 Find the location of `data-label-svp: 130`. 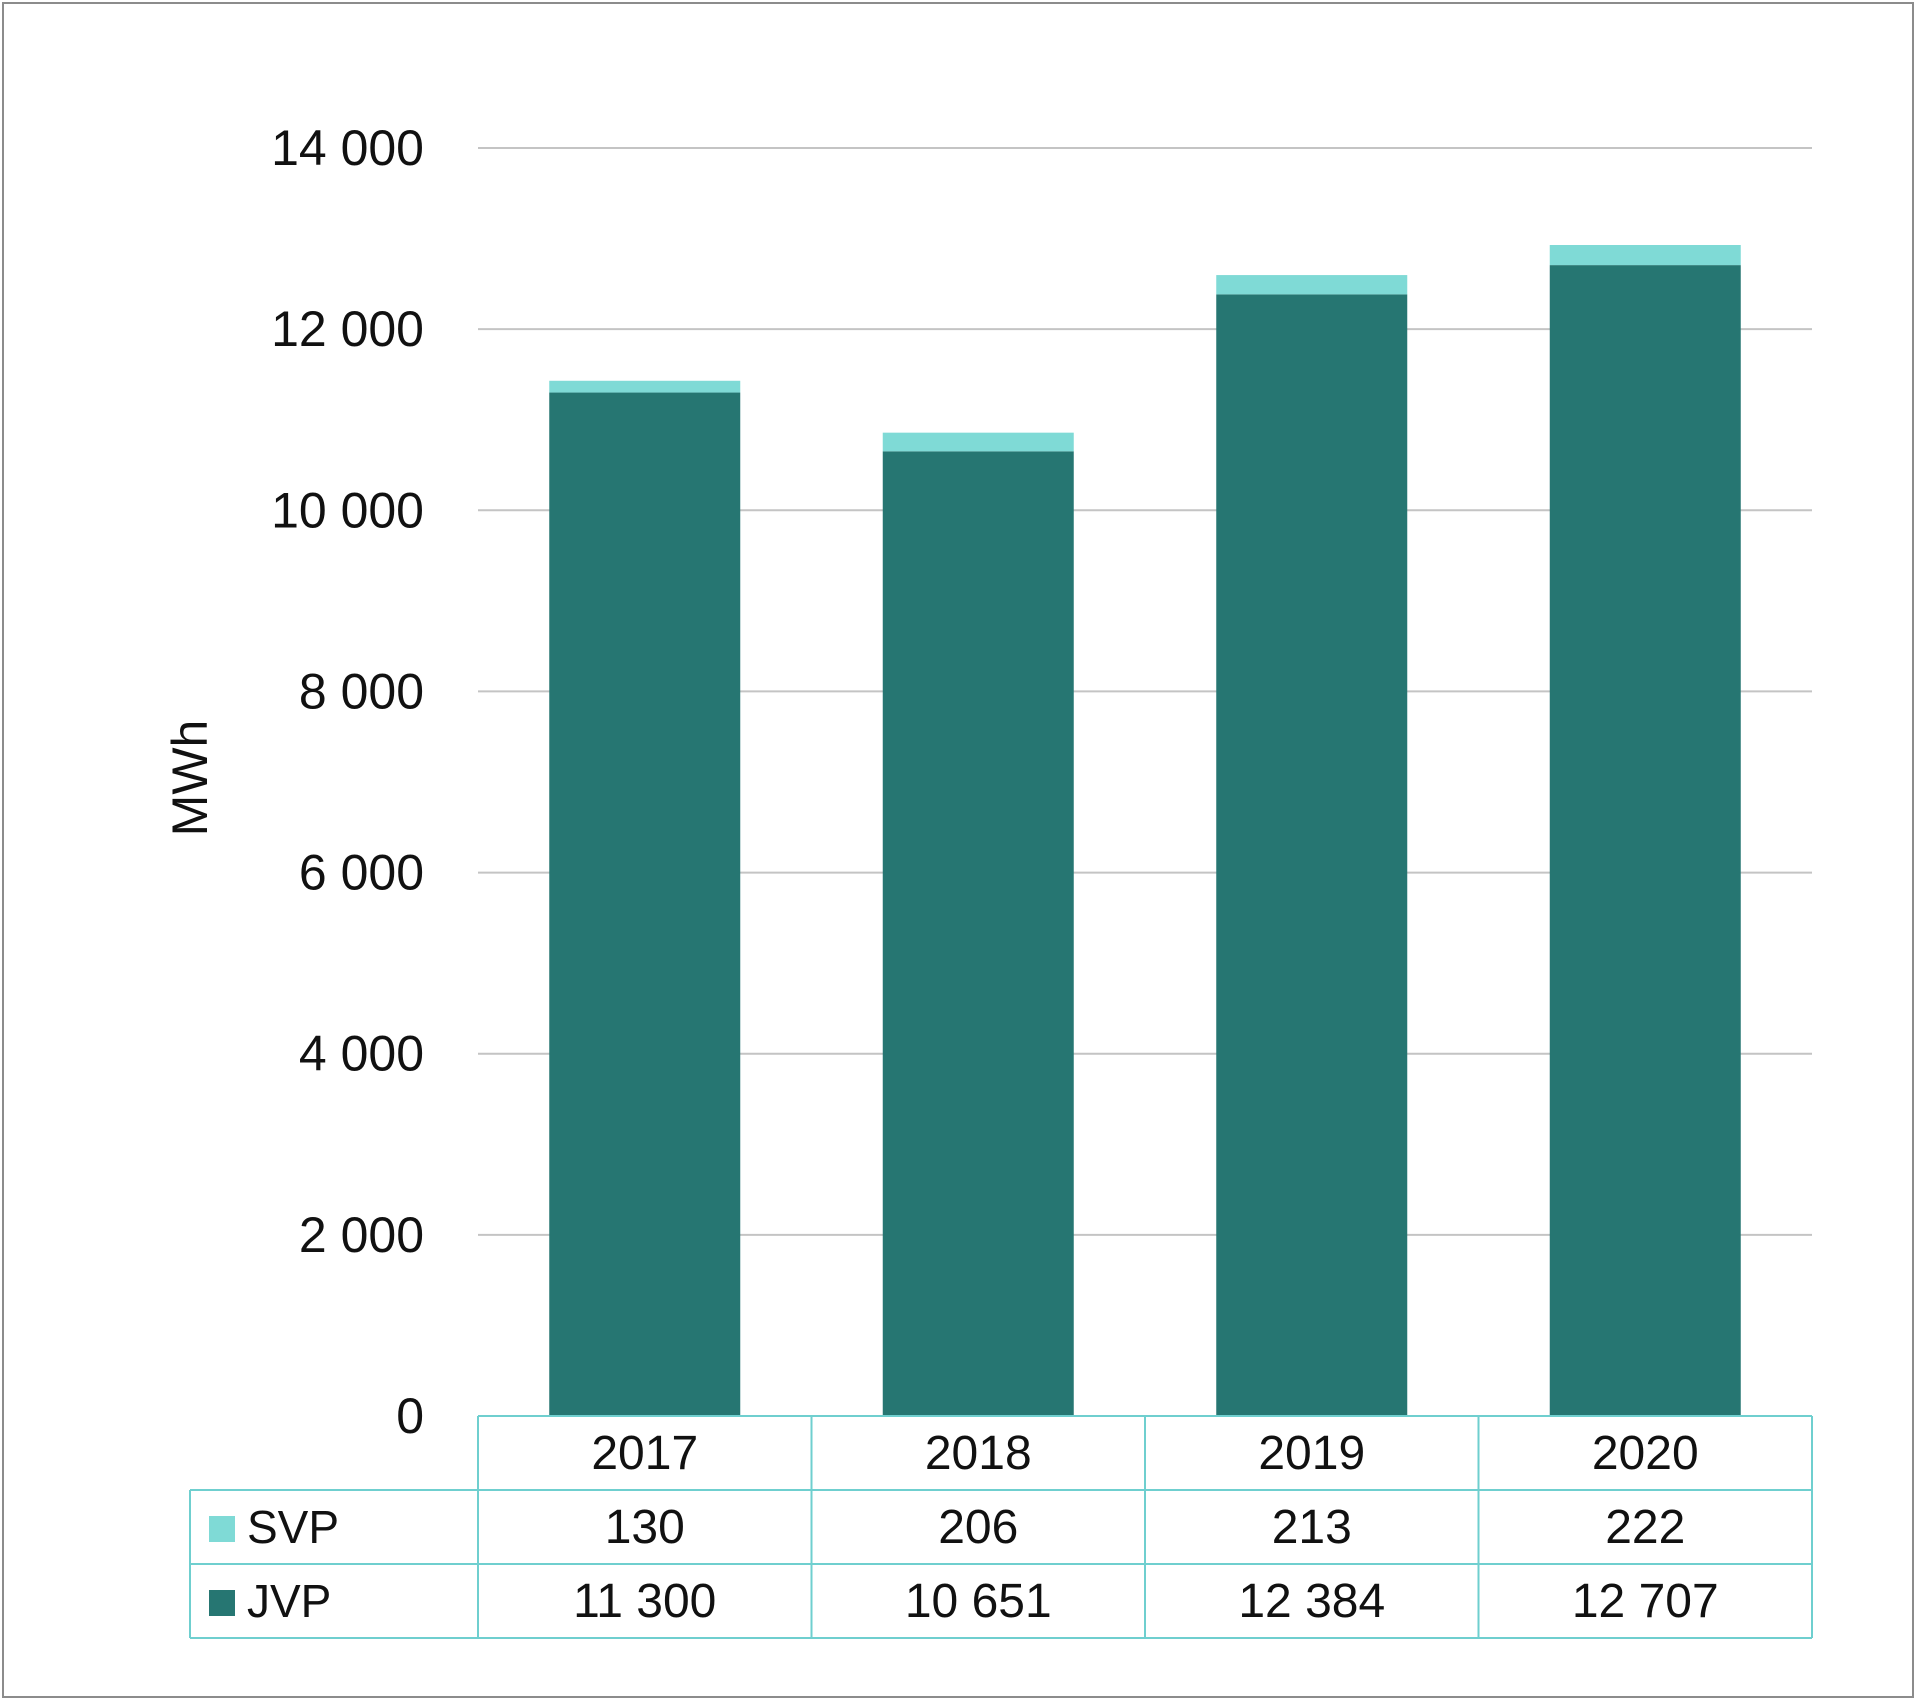

data-label-svp: 130 is located at coordinates (645, 1527).